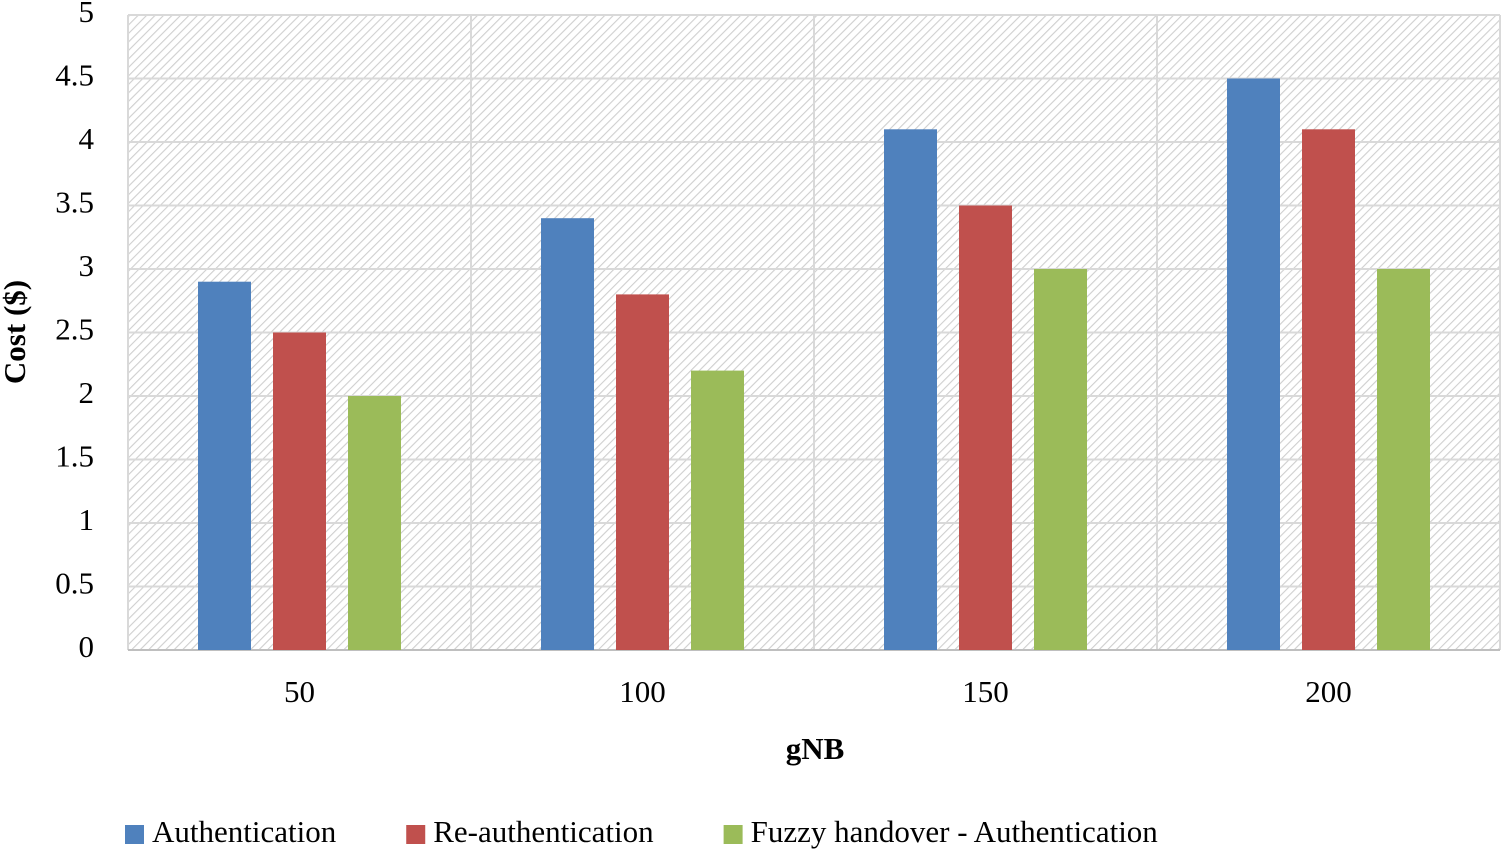 This screenshot has width=1502, height=854. I want to click on x-tick-label: 100, so click(642, 691).